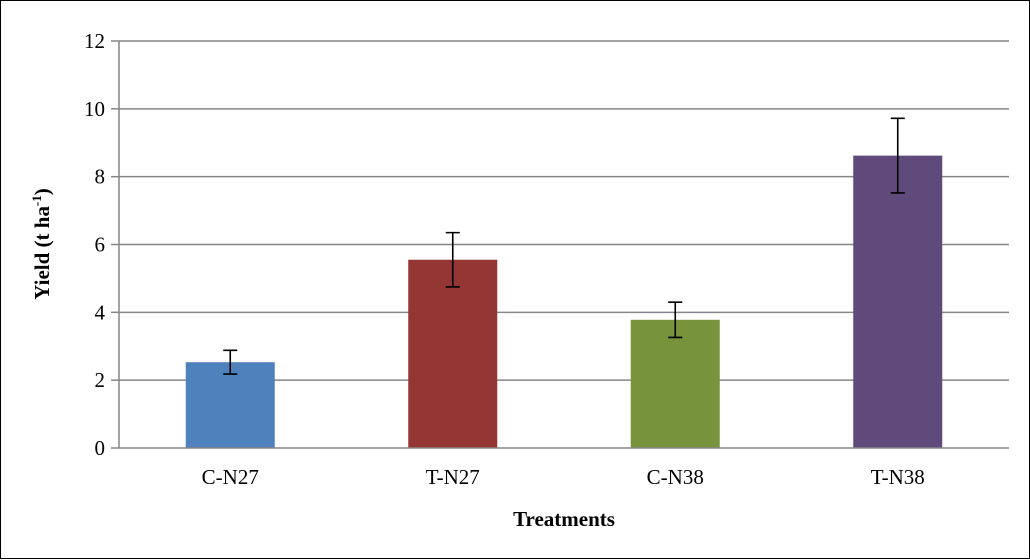  What do you see at coordinates (675, 477) in the screenshot?
I see `x-tick-label: C-N38` at bounding box center [675, 477].